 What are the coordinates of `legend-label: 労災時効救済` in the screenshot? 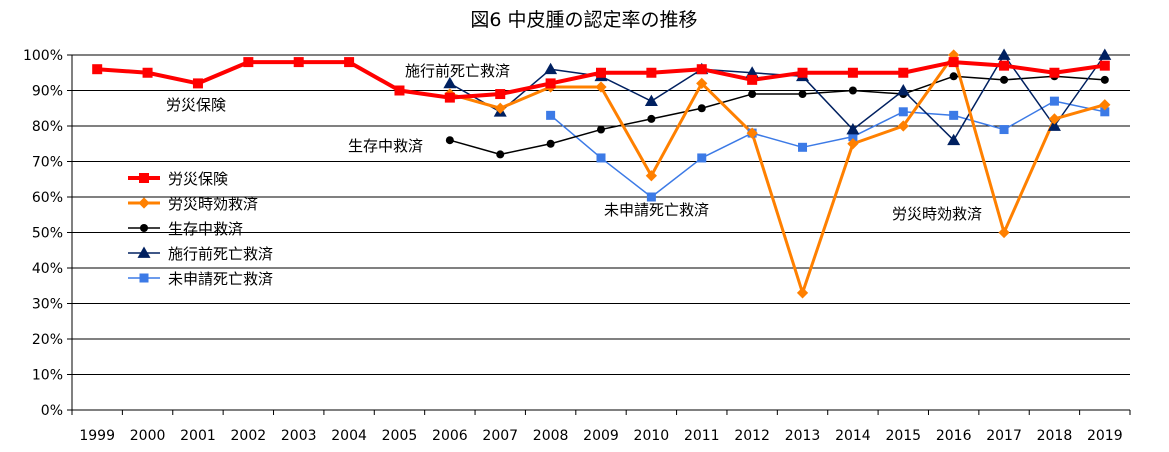 It's located at (213, 204).